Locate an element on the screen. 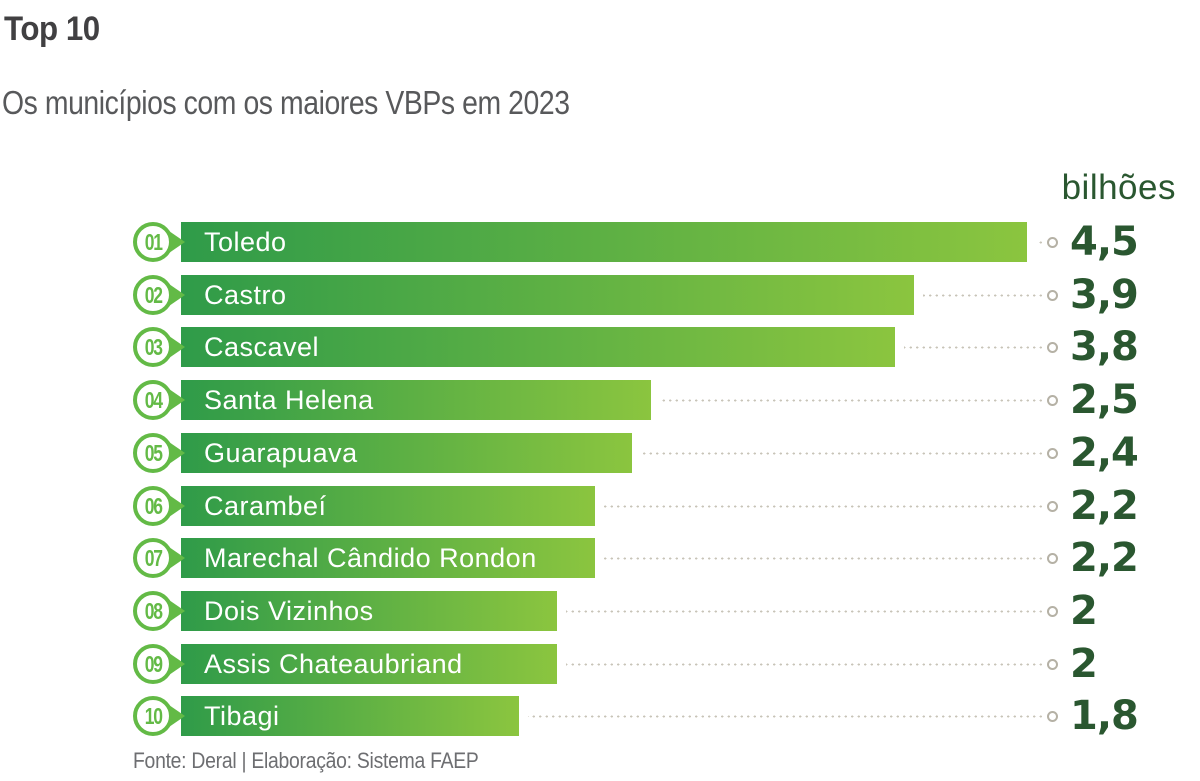 The height and width of the screenshot is (781, 1200). bar: Dois Vizinhos is located at coordinates (369, 611).